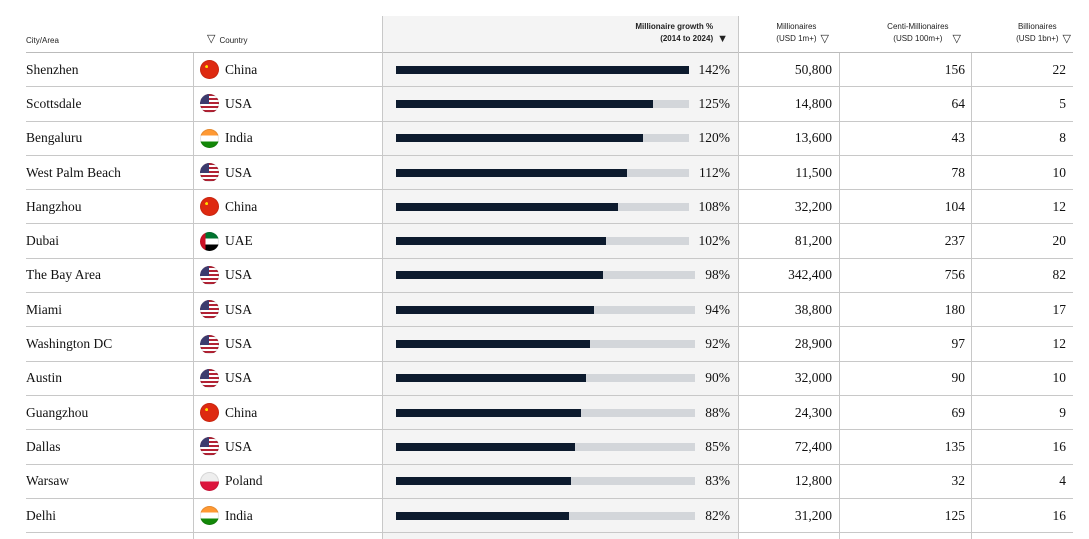 The width and height of the screenshot is (1089, 539). I want to click on growth-label: 82%, so click(717, 515).